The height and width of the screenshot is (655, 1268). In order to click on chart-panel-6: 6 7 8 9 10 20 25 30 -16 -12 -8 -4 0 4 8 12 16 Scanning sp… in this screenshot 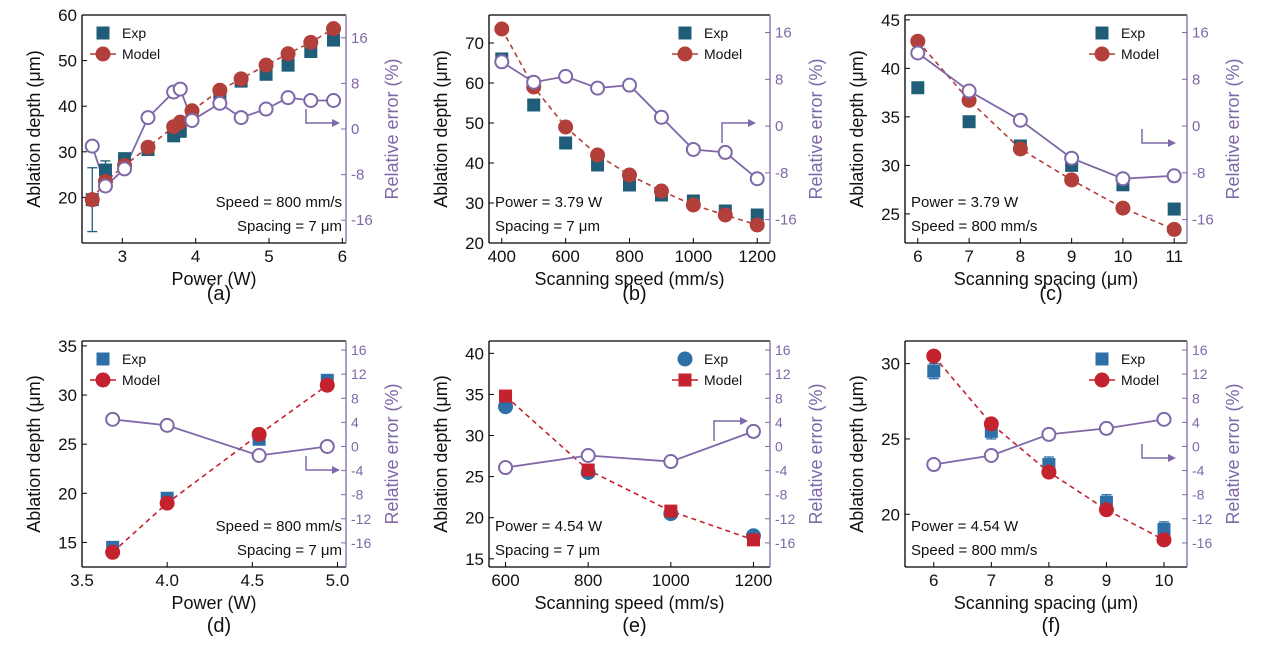, I will do `click(1045, 488)`.